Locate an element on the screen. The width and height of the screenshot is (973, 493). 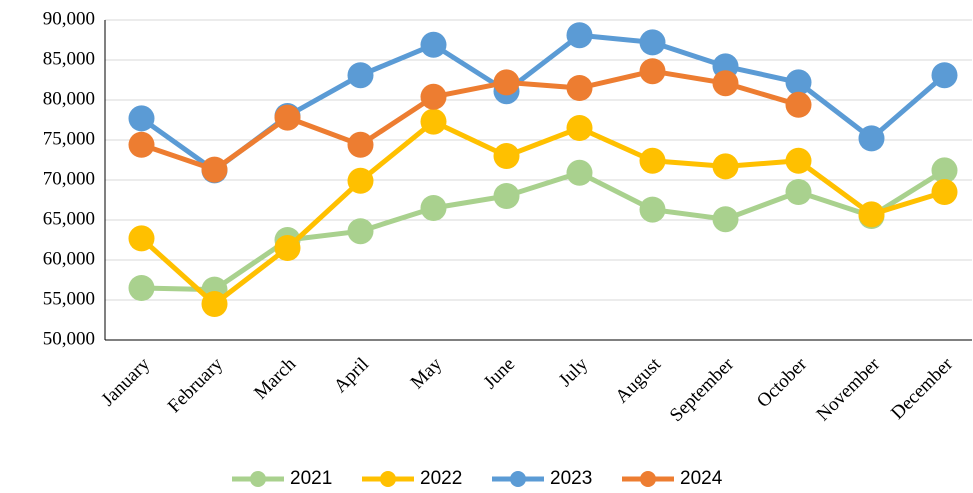
x-tick-label: June is located at coordinates (499, 373).